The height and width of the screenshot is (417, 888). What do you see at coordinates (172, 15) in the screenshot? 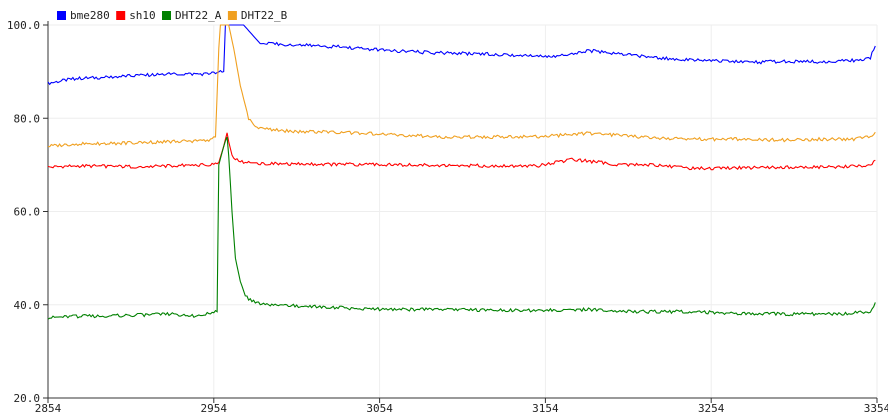
I see `legend: bme280 sh10 DHT22_A DHT22_B` at bounding box center [172, 15].